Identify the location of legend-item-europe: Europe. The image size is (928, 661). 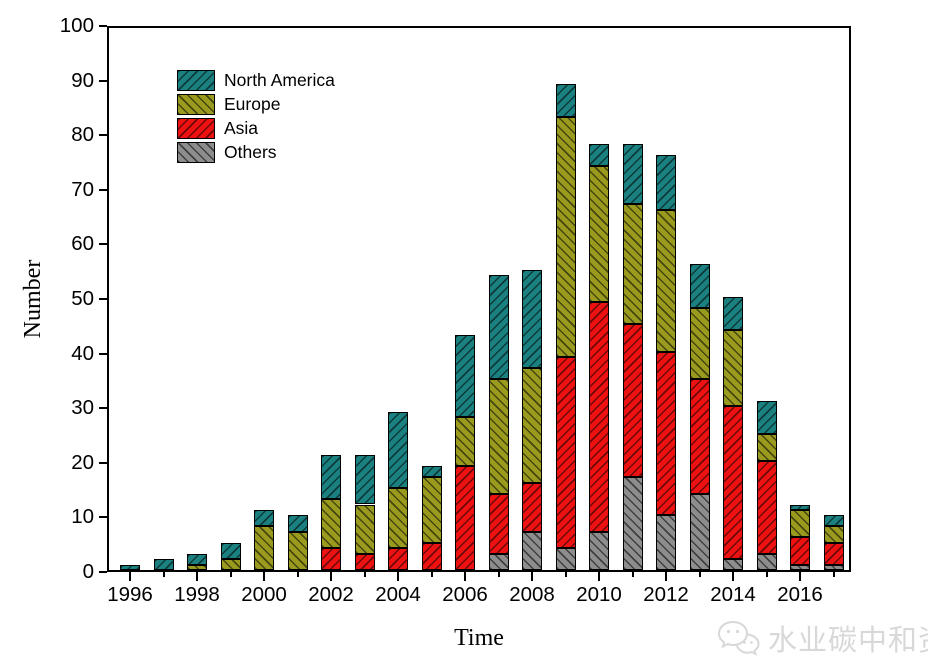
(256, 104).